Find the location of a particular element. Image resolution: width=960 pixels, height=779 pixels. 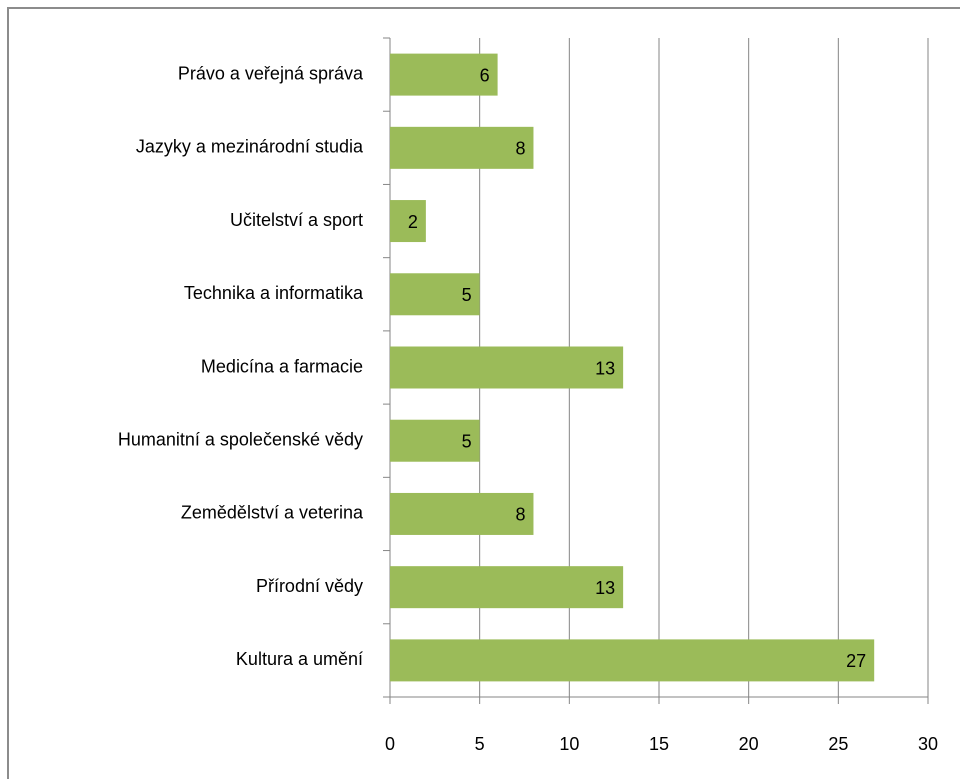

x-tick-label: 15 is located at coordinates (659, 744).